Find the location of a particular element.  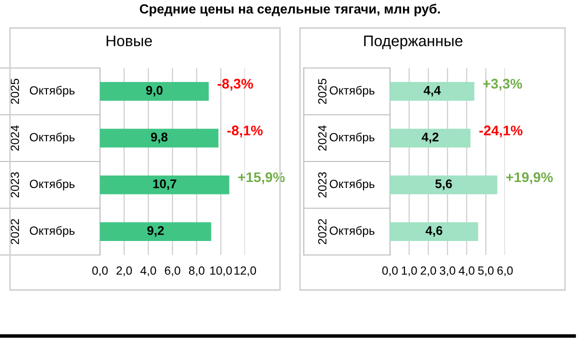

annotation: +19,9% is located at coordinates (529, 178).